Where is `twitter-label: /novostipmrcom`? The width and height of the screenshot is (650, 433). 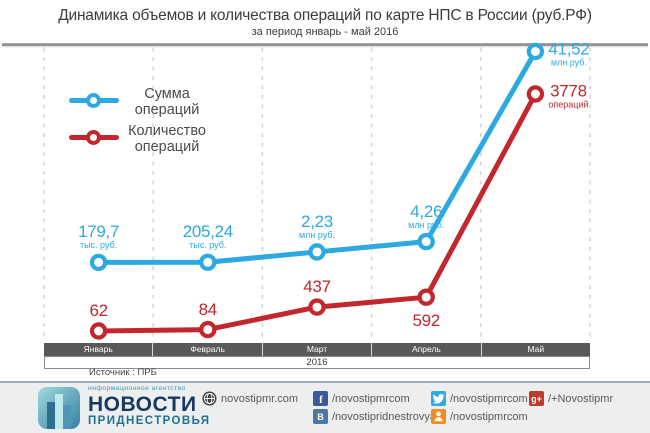 twitter-label: /novostipmrcom is located at coordinates (489, 398).